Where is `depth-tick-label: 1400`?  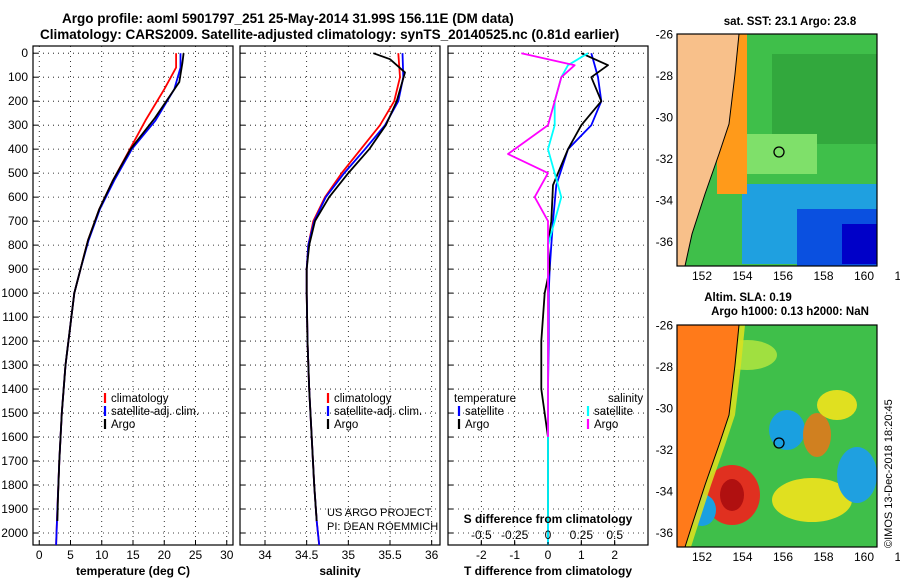 depth-tick-label: 1400 is located at coordinates (14, 389).